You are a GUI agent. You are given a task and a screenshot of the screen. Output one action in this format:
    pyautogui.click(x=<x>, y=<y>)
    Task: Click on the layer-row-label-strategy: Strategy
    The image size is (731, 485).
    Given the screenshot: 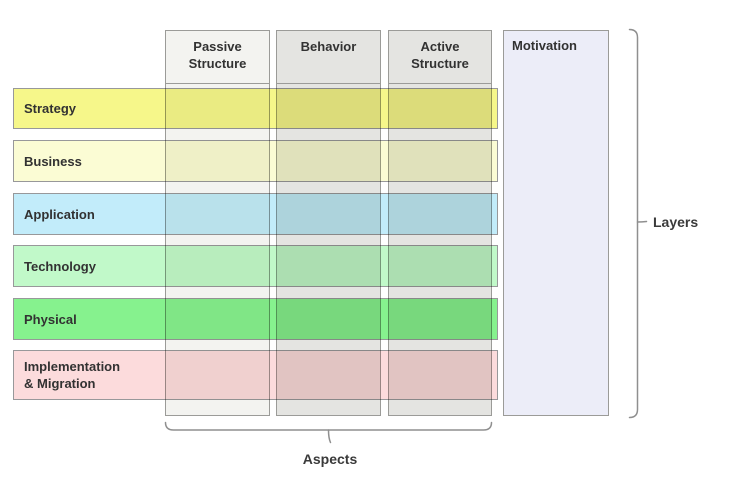 What is the action you would take?
    pyautogui.click(x=50, y=108)
    